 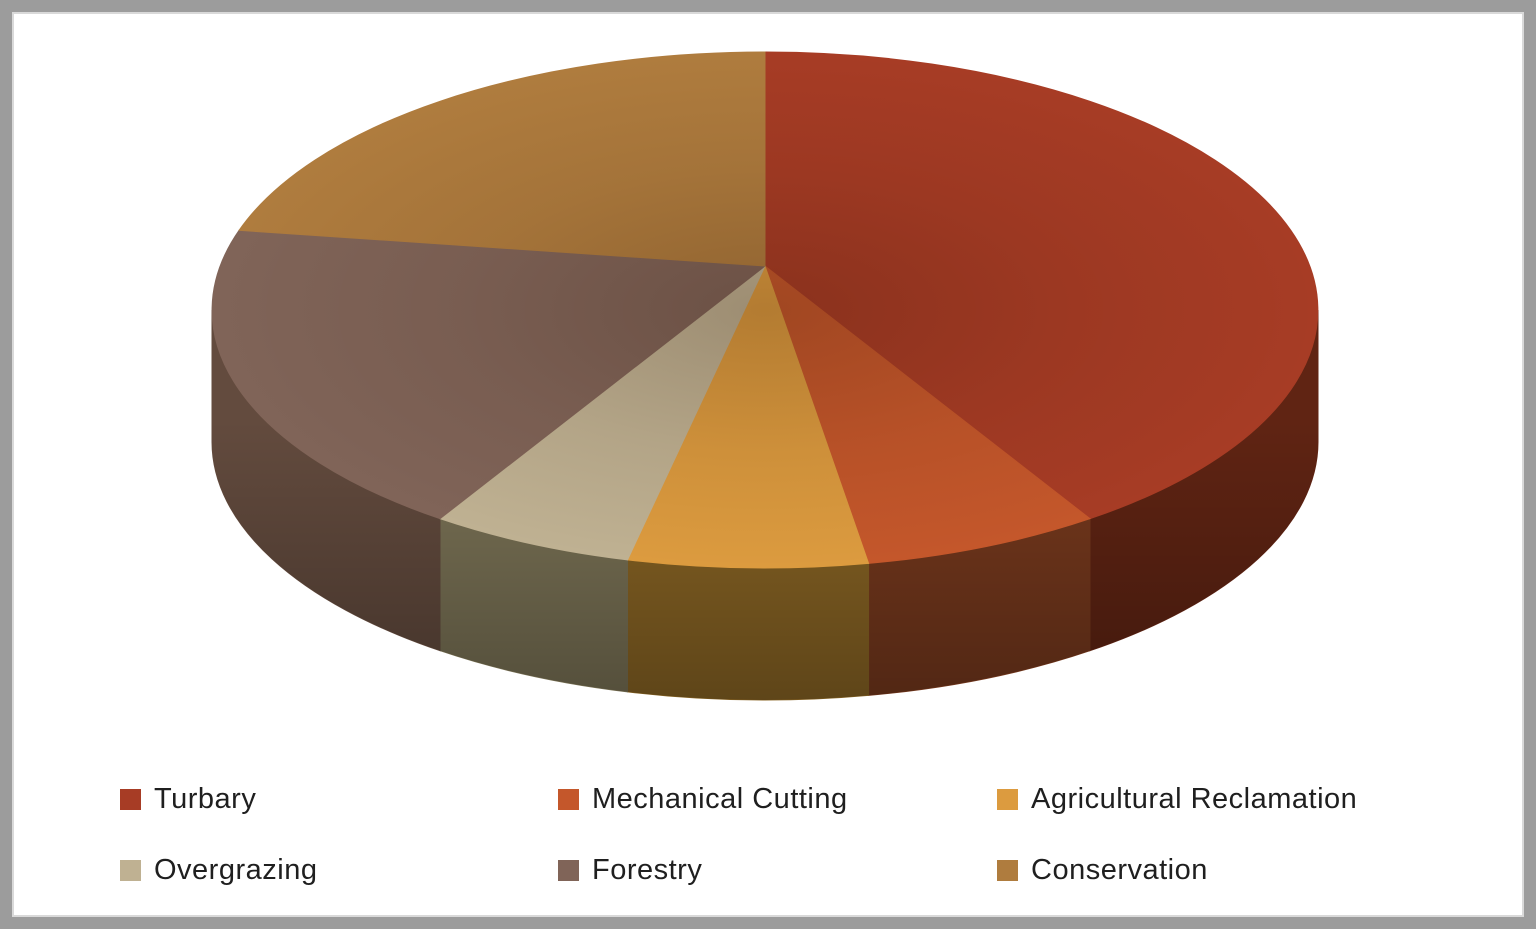 What do you see at coordinates (502, 159) in the screenshot?
I see `pie-slice-conservation` at bounding box center [502, 159].